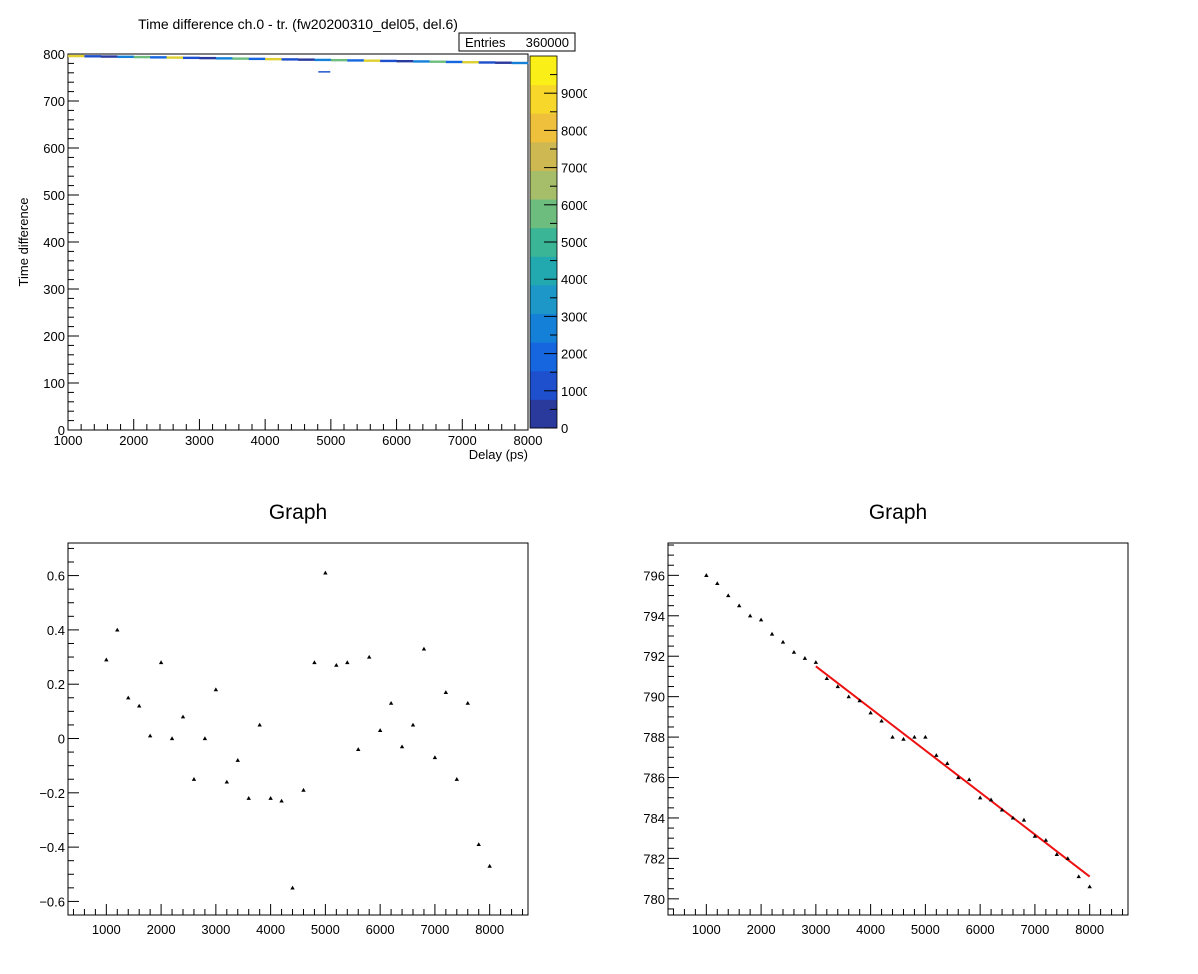 The image size is (1198, 974). Describe the element at coordinates (564, 428) in the screenshot. I see `colorbar-tick-label: 0` at that location.